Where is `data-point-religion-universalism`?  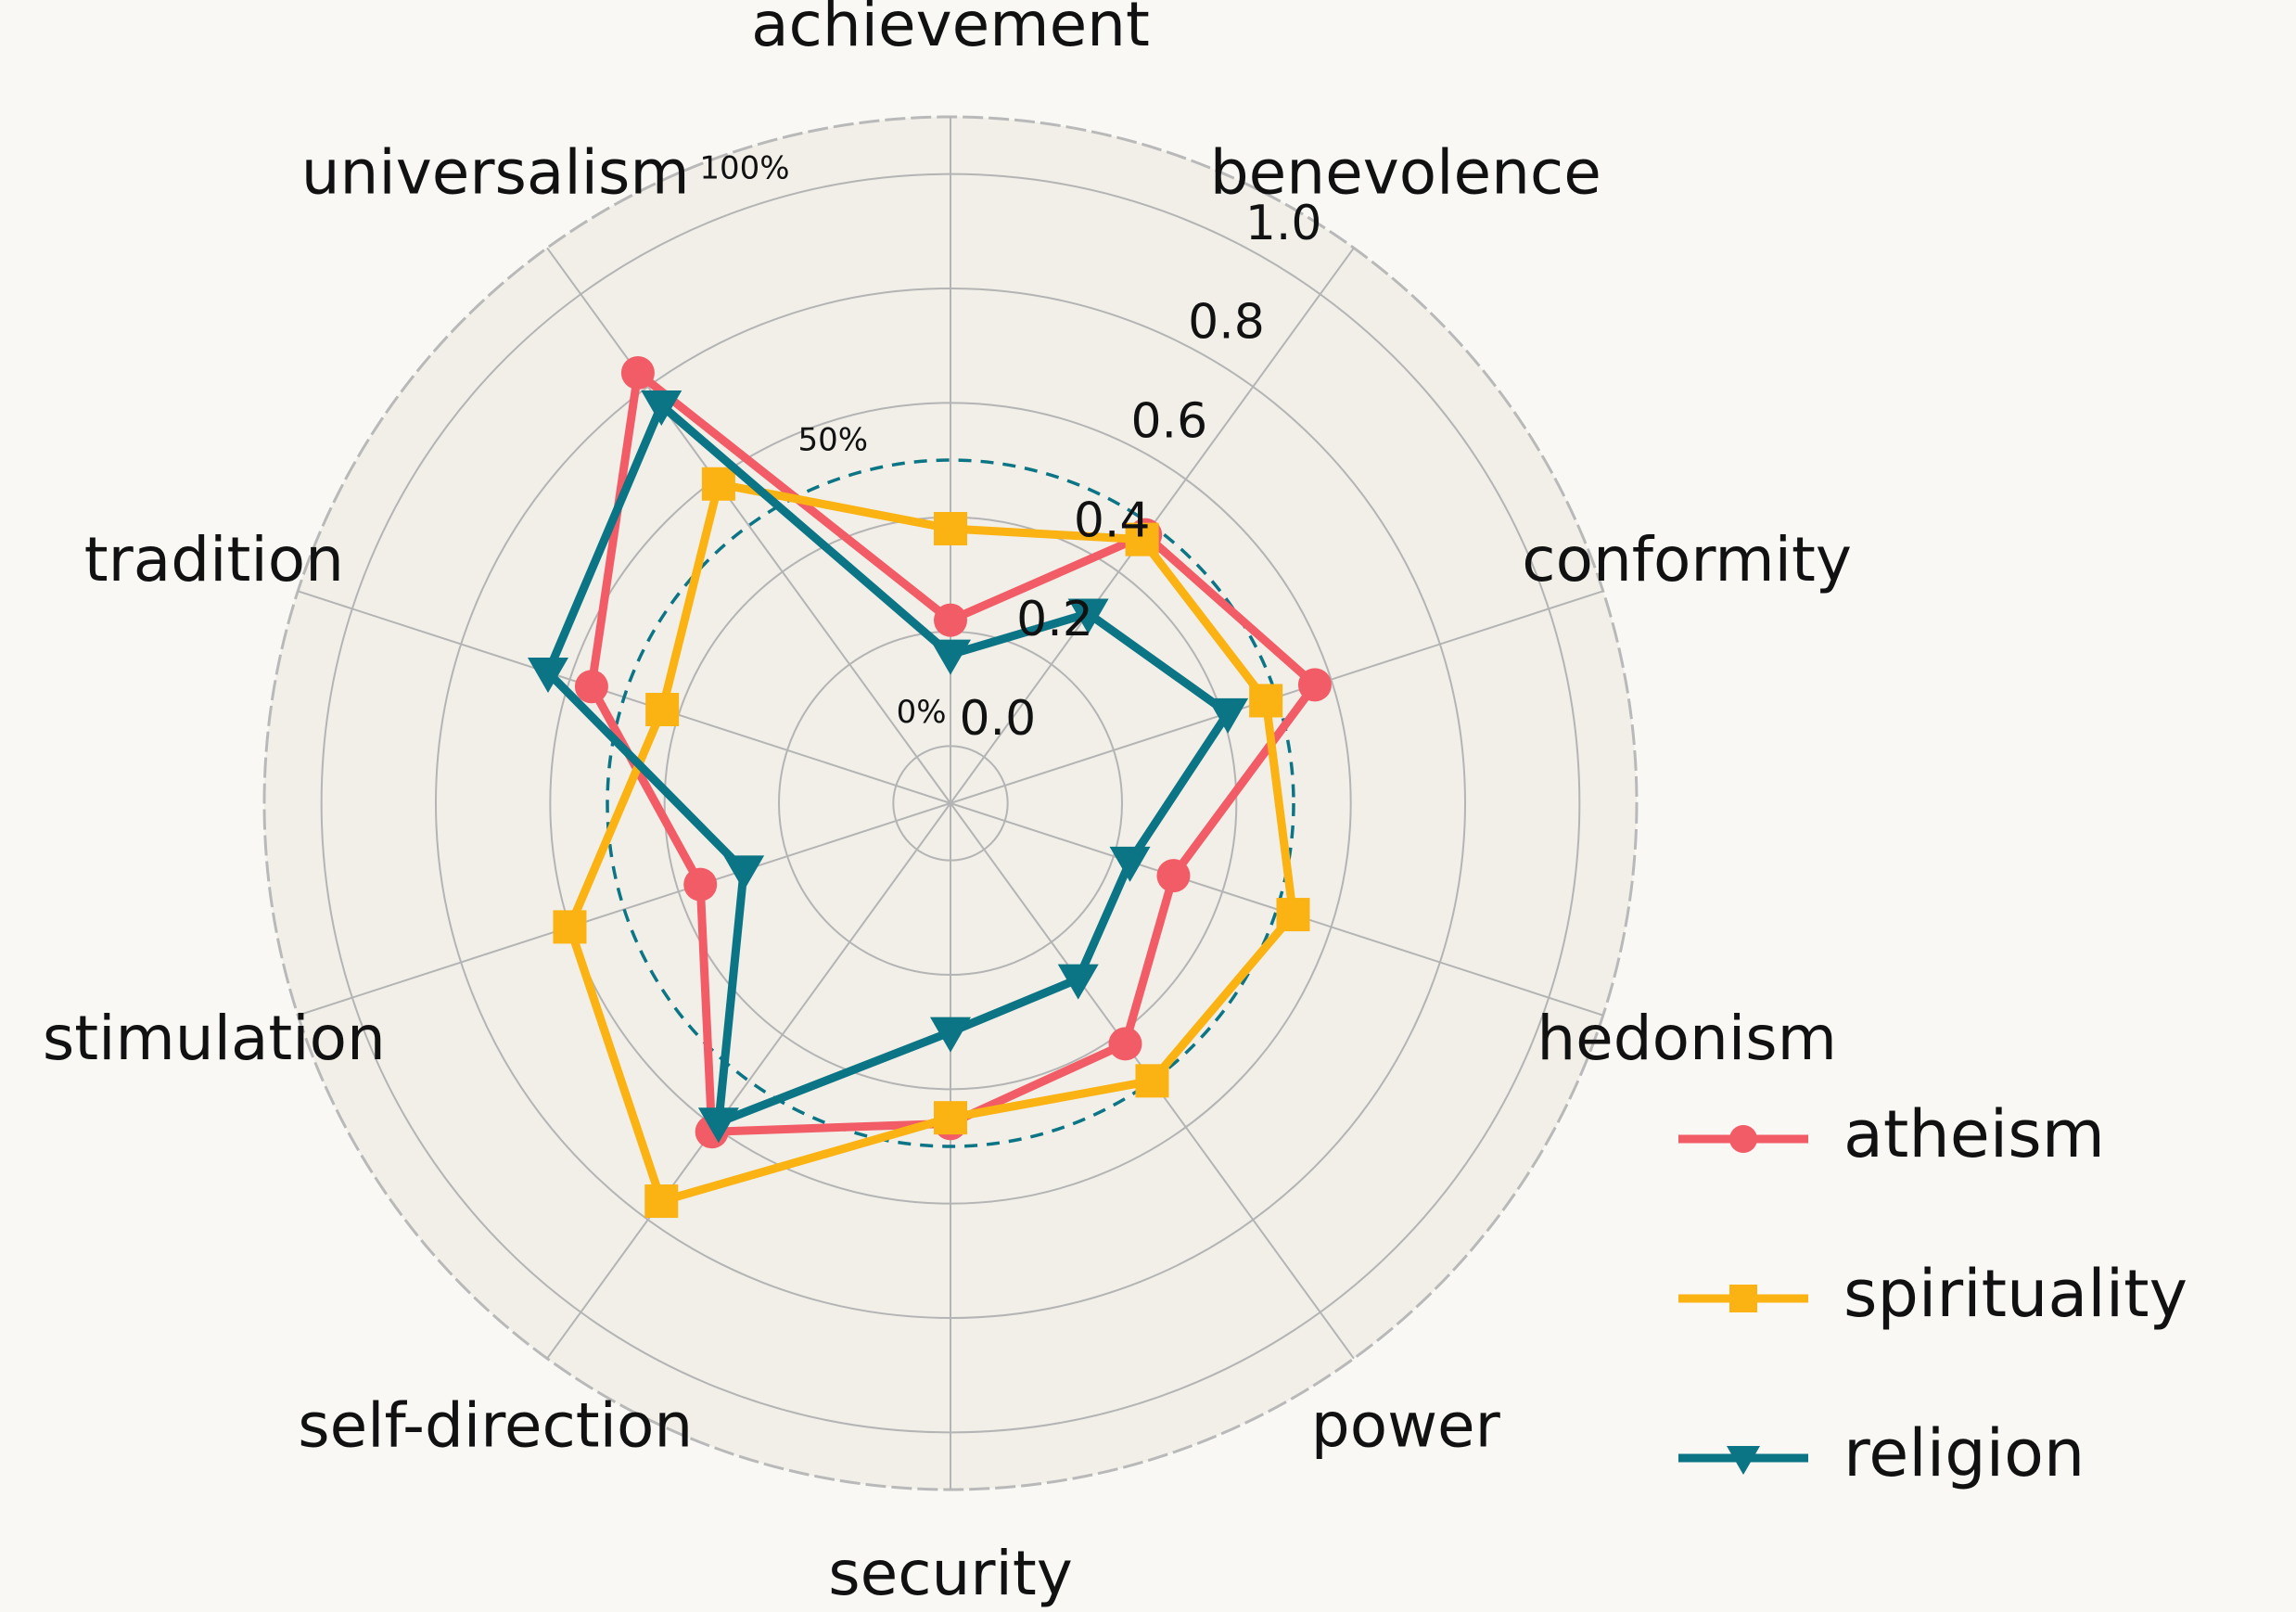
data-point-religion-universalism is located at coordinates (661, 408).